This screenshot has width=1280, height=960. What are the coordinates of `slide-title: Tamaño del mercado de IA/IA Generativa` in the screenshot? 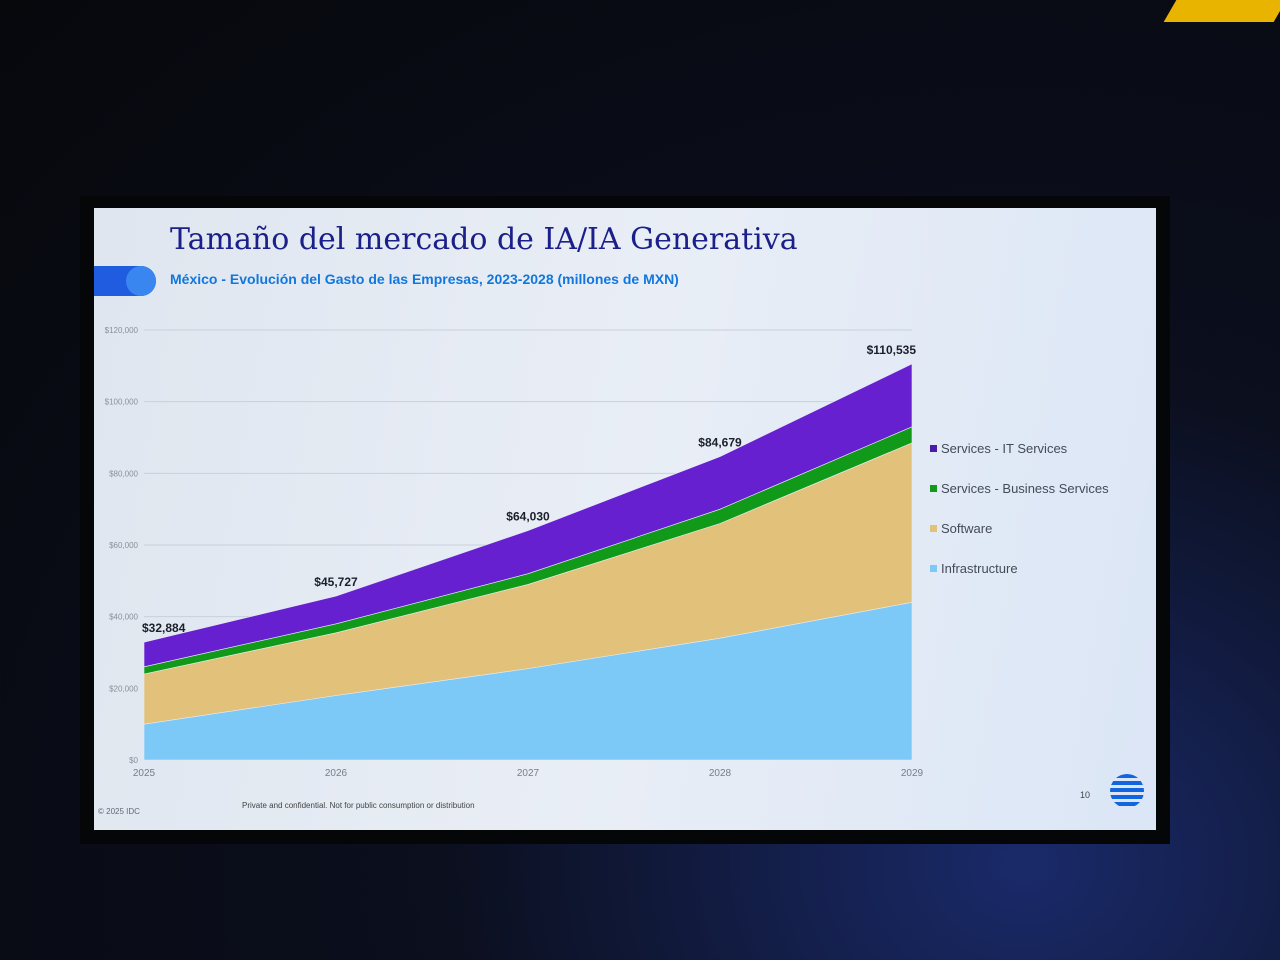 It's located at (484, 239).